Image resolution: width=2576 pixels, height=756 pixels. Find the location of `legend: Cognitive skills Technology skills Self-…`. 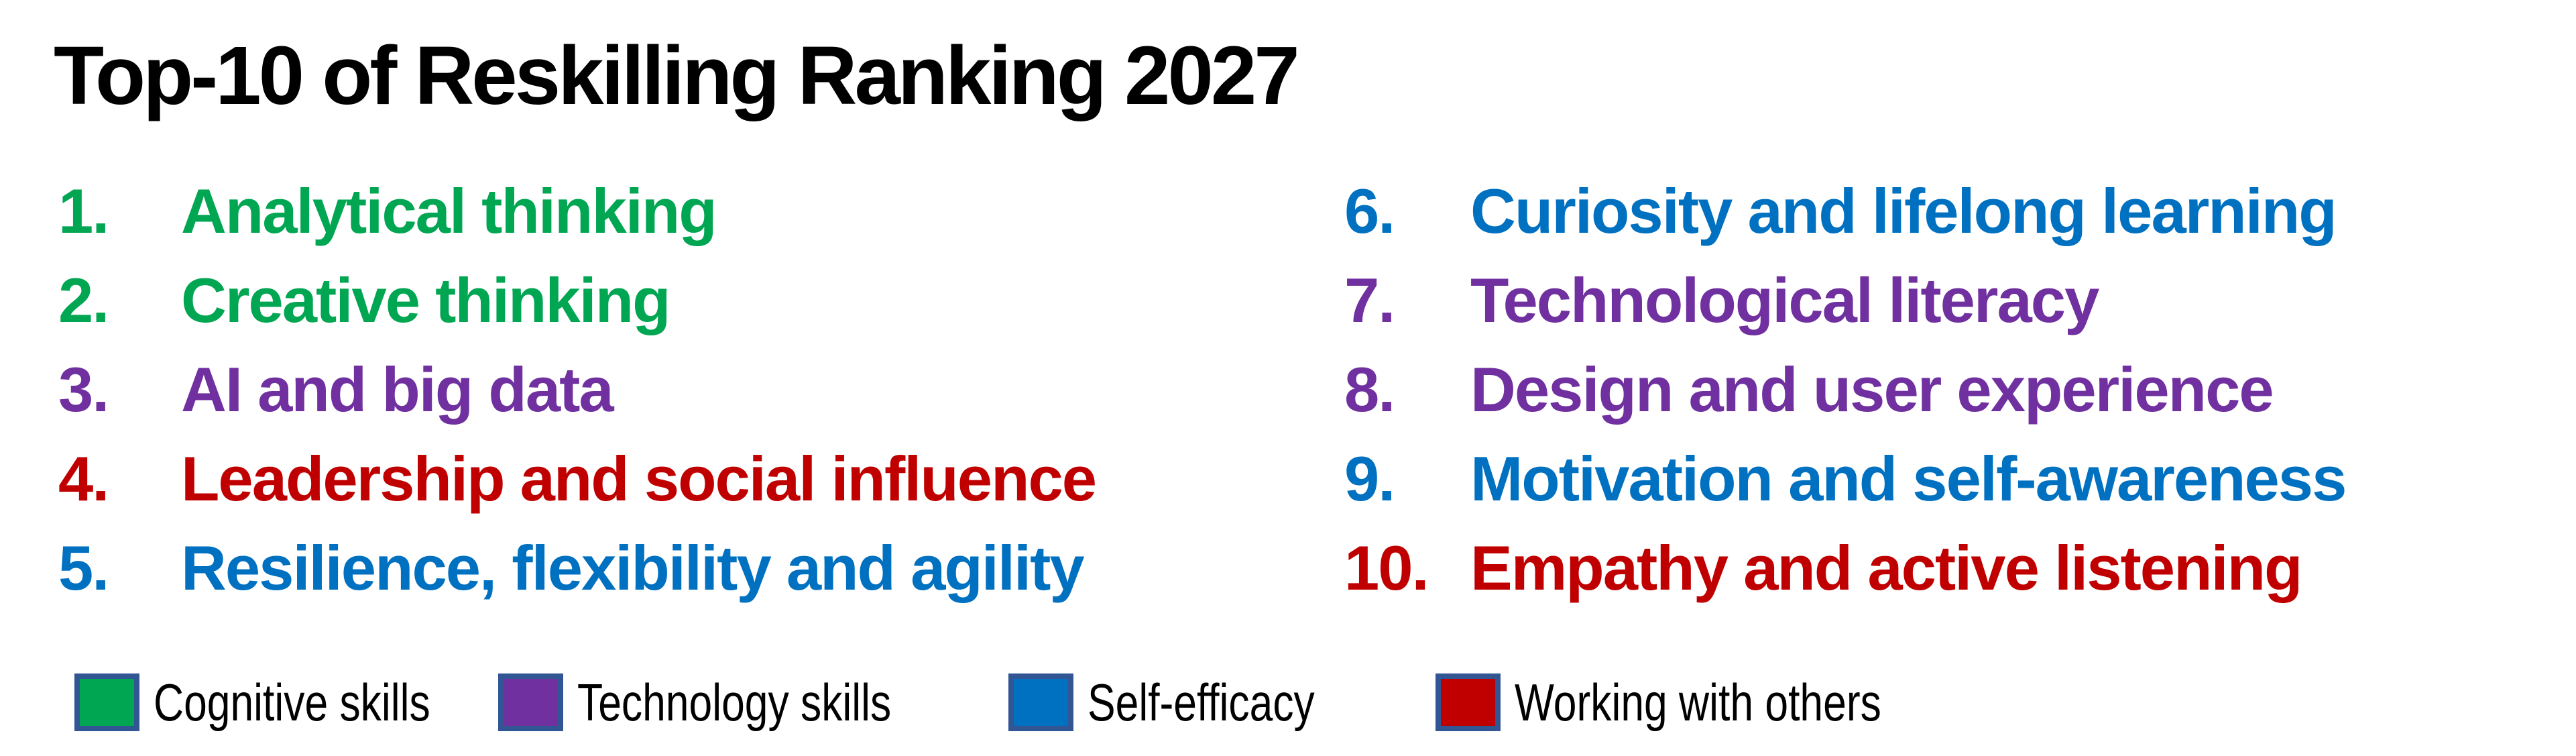

legend: Cognitive skills Technology skills Self-… is located at coordinates (1288, 703).